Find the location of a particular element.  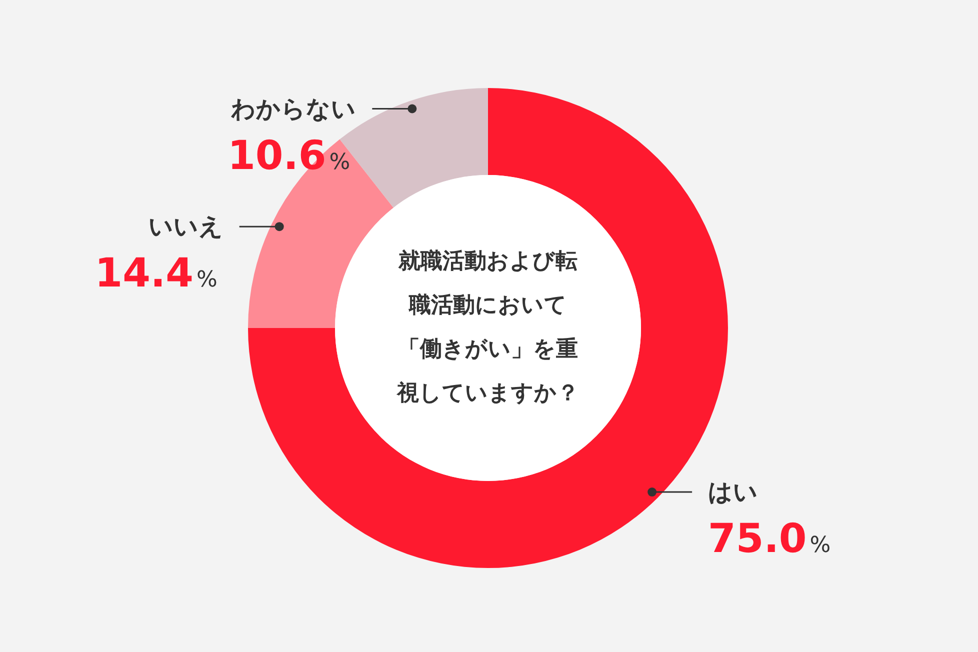

data-label: 10.6% is located at coordinates (289, 155).